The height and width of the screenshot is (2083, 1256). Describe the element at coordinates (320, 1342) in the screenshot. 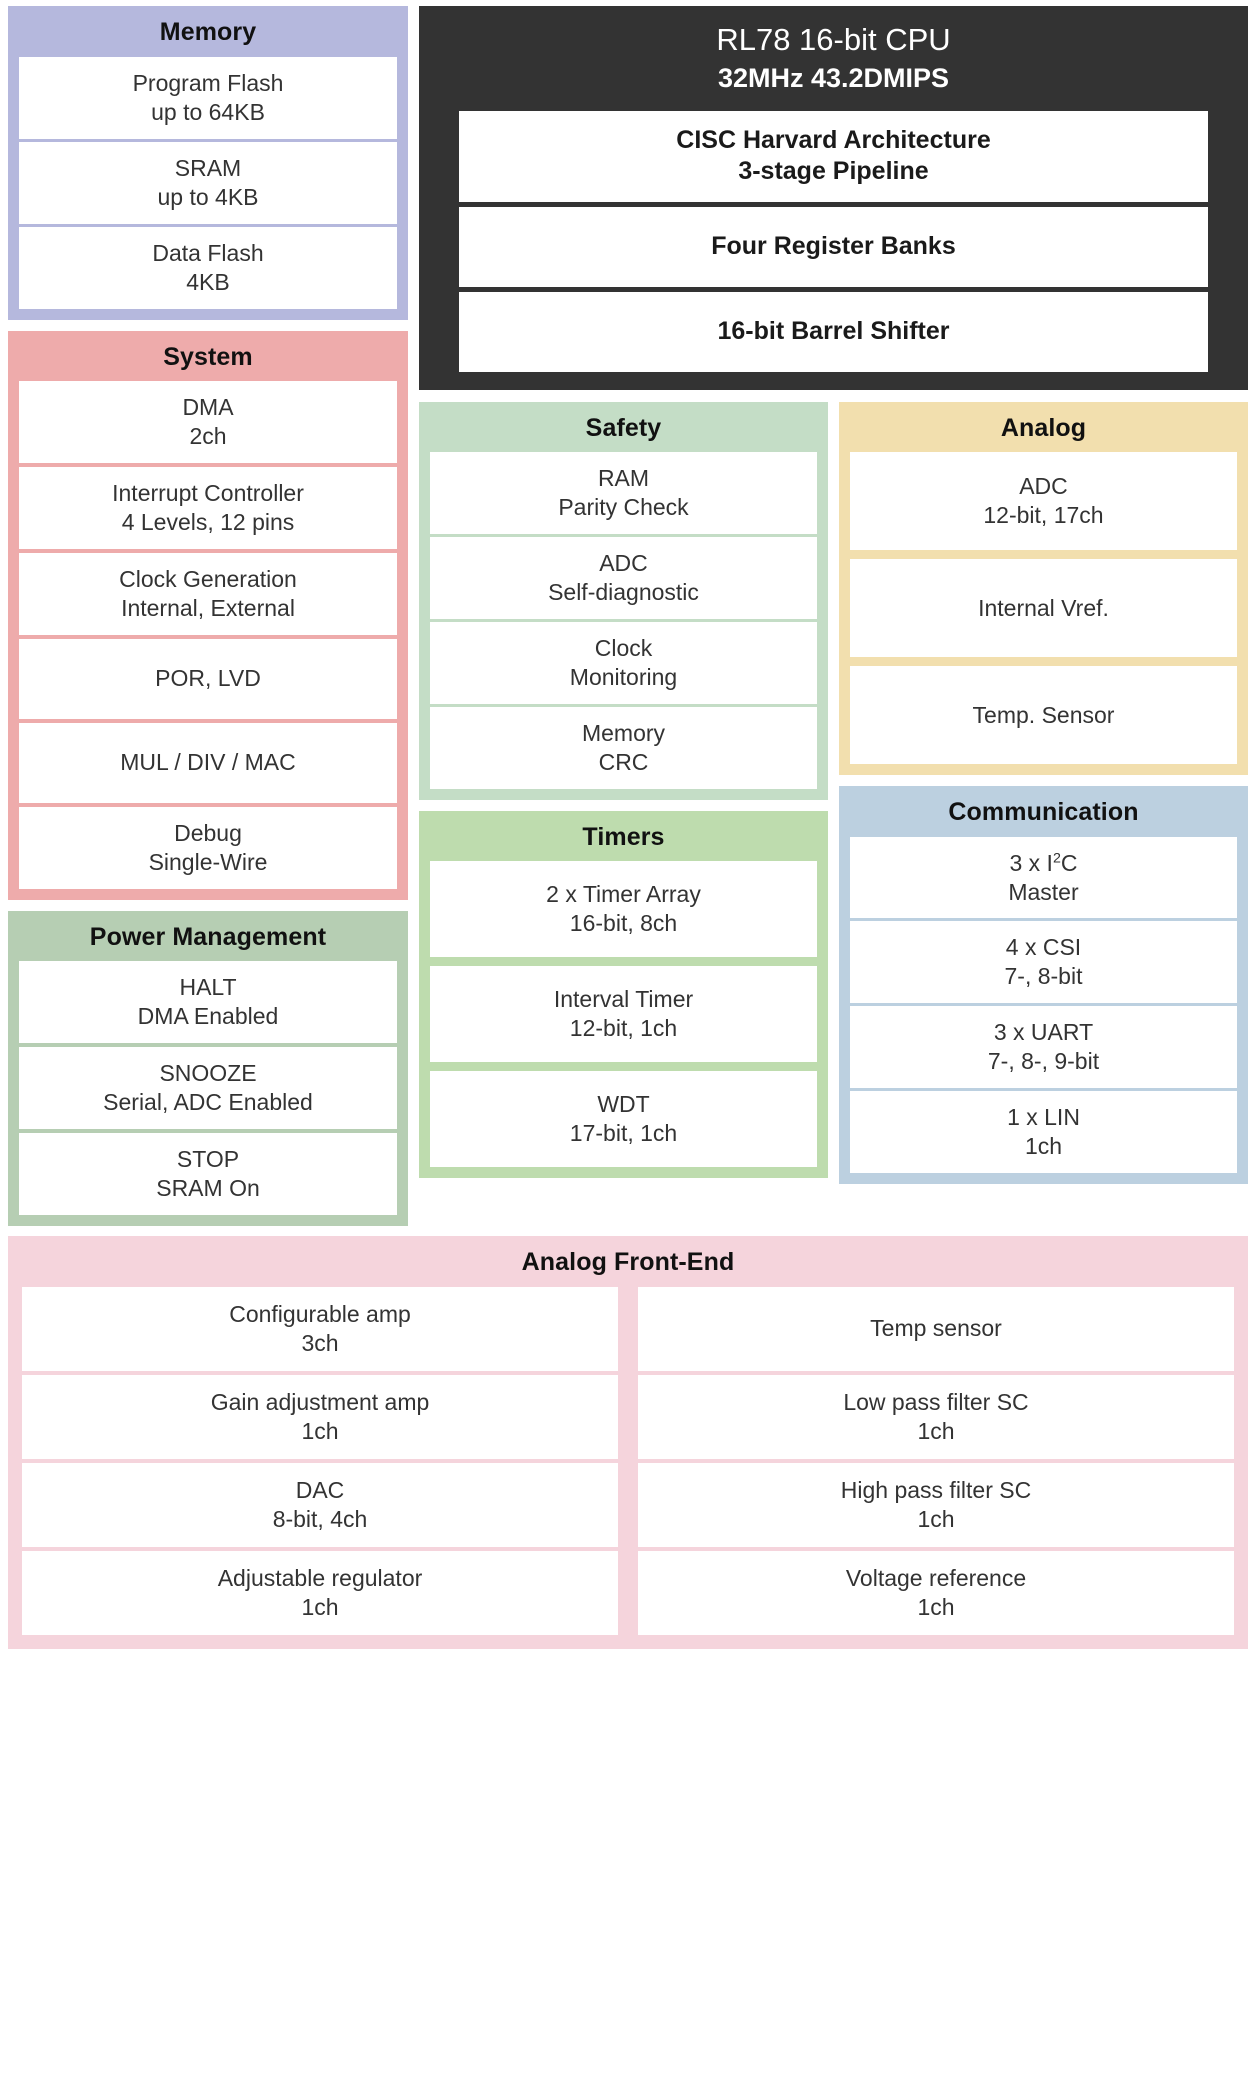

I see `item-line2: 3ch` at that location.